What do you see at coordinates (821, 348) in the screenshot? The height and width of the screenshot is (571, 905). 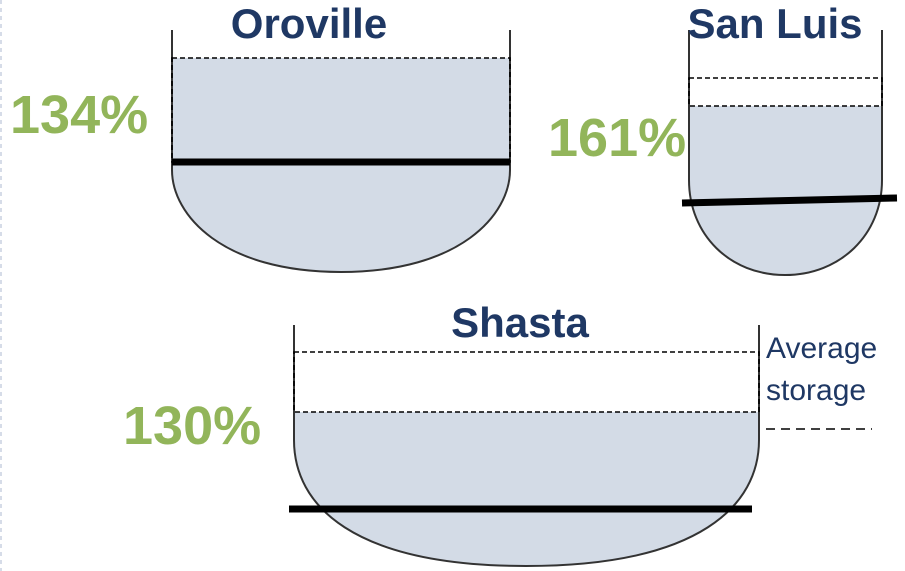 I see `legend-label-line1: Average` at bounding box center [821, 348].